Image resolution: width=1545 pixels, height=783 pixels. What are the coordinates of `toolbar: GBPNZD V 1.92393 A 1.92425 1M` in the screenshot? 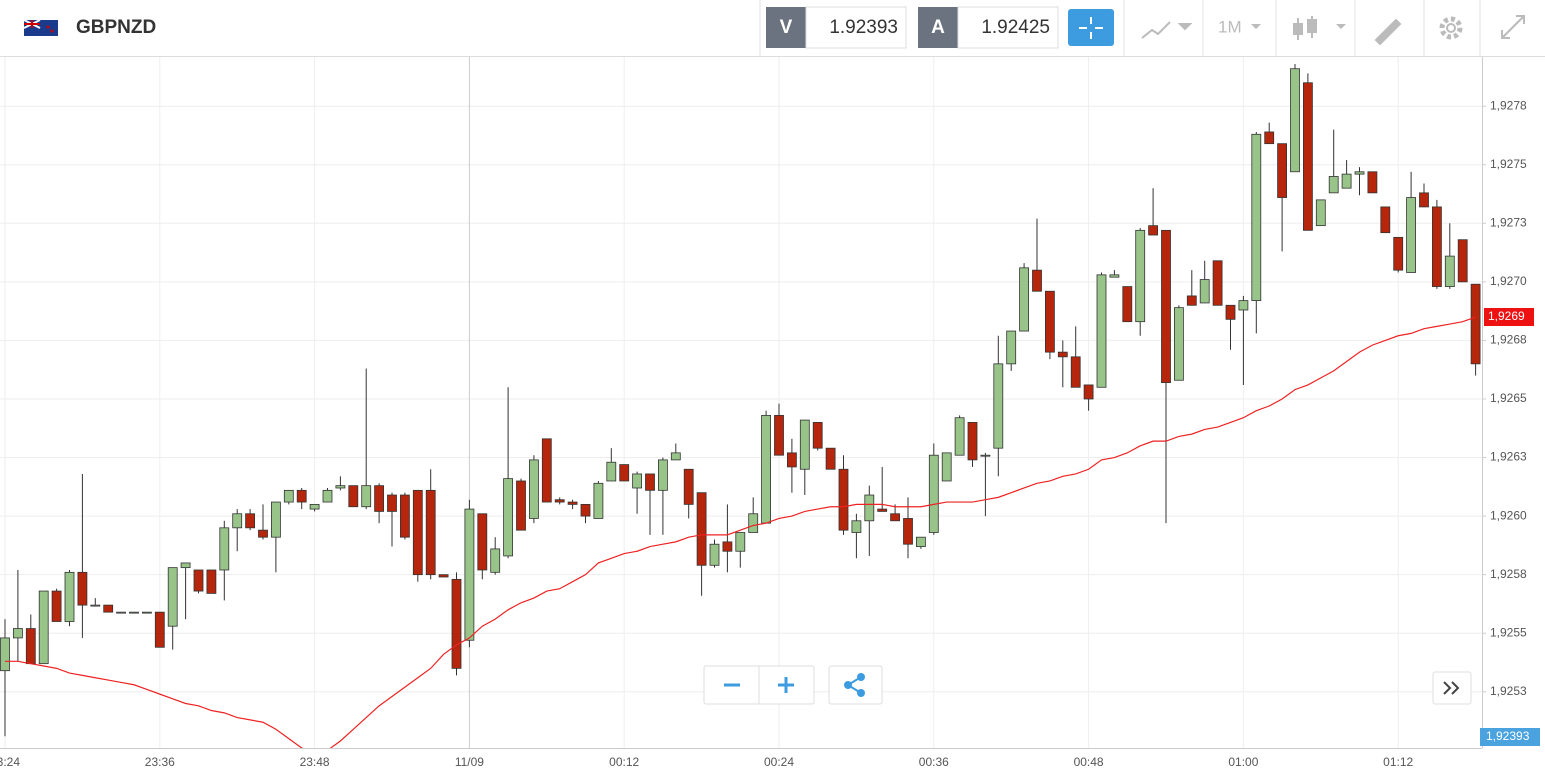 It's located at (772, 28).